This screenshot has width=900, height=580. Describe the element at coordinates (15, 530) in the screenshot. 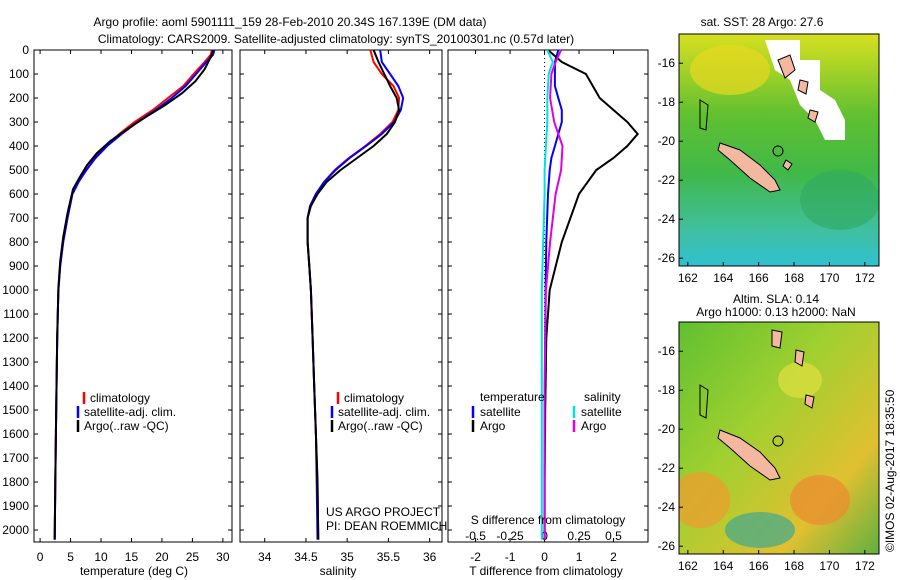

I see `depth-tick-label: 2000` at that location.